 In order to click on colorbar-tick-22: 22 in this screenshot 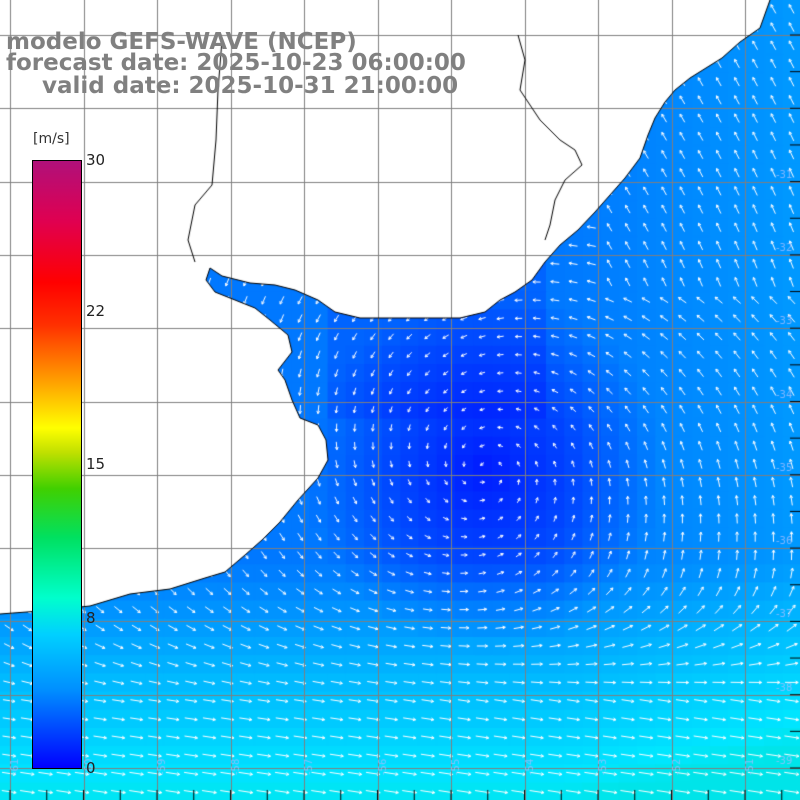, I will do `click(96, 311)`.